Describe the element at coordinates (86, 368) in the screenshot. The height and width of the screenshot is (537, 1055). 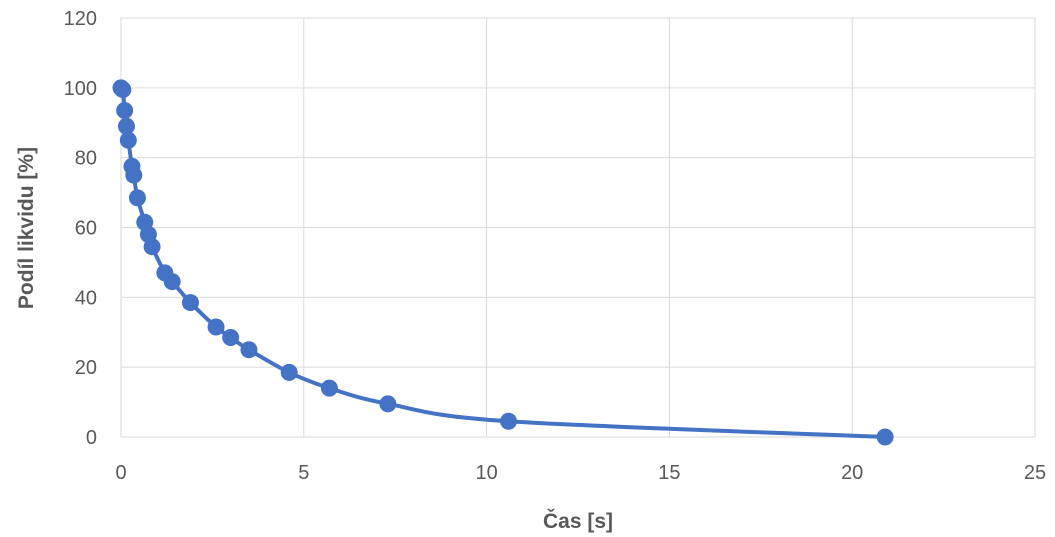
I see `y-tick-label: 20` at that location.